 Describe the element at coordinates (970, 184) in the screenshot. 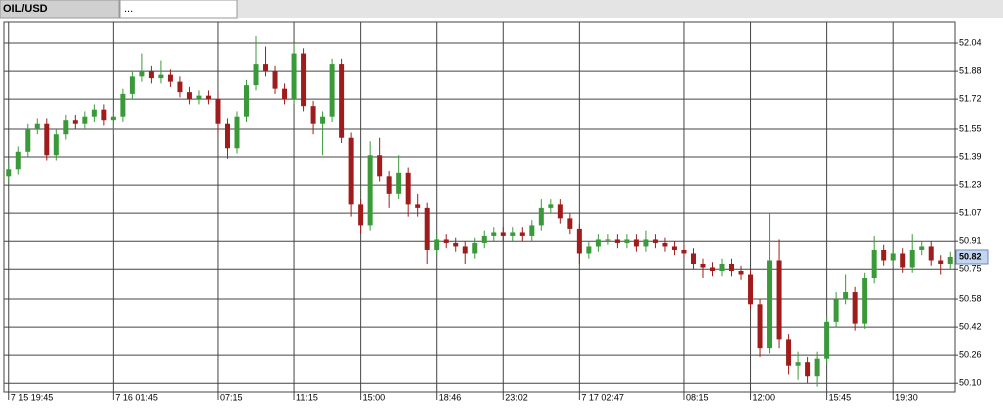

I see `y-tick-label: 51.23` at that location.